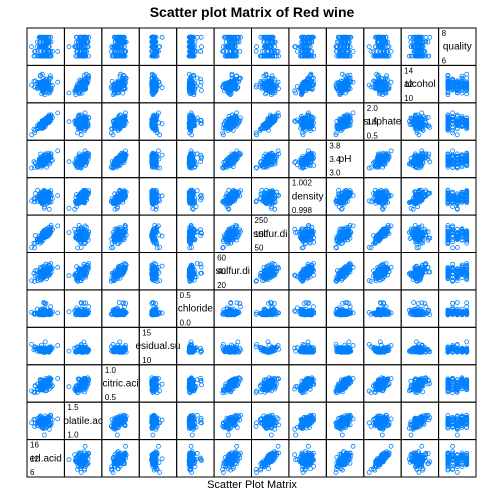 The width and height of the screenshot is (504, 504). Describe the element at coordinates (335, 173) in the screenshot. I see `diag-tick-label: 3.0` at that location.